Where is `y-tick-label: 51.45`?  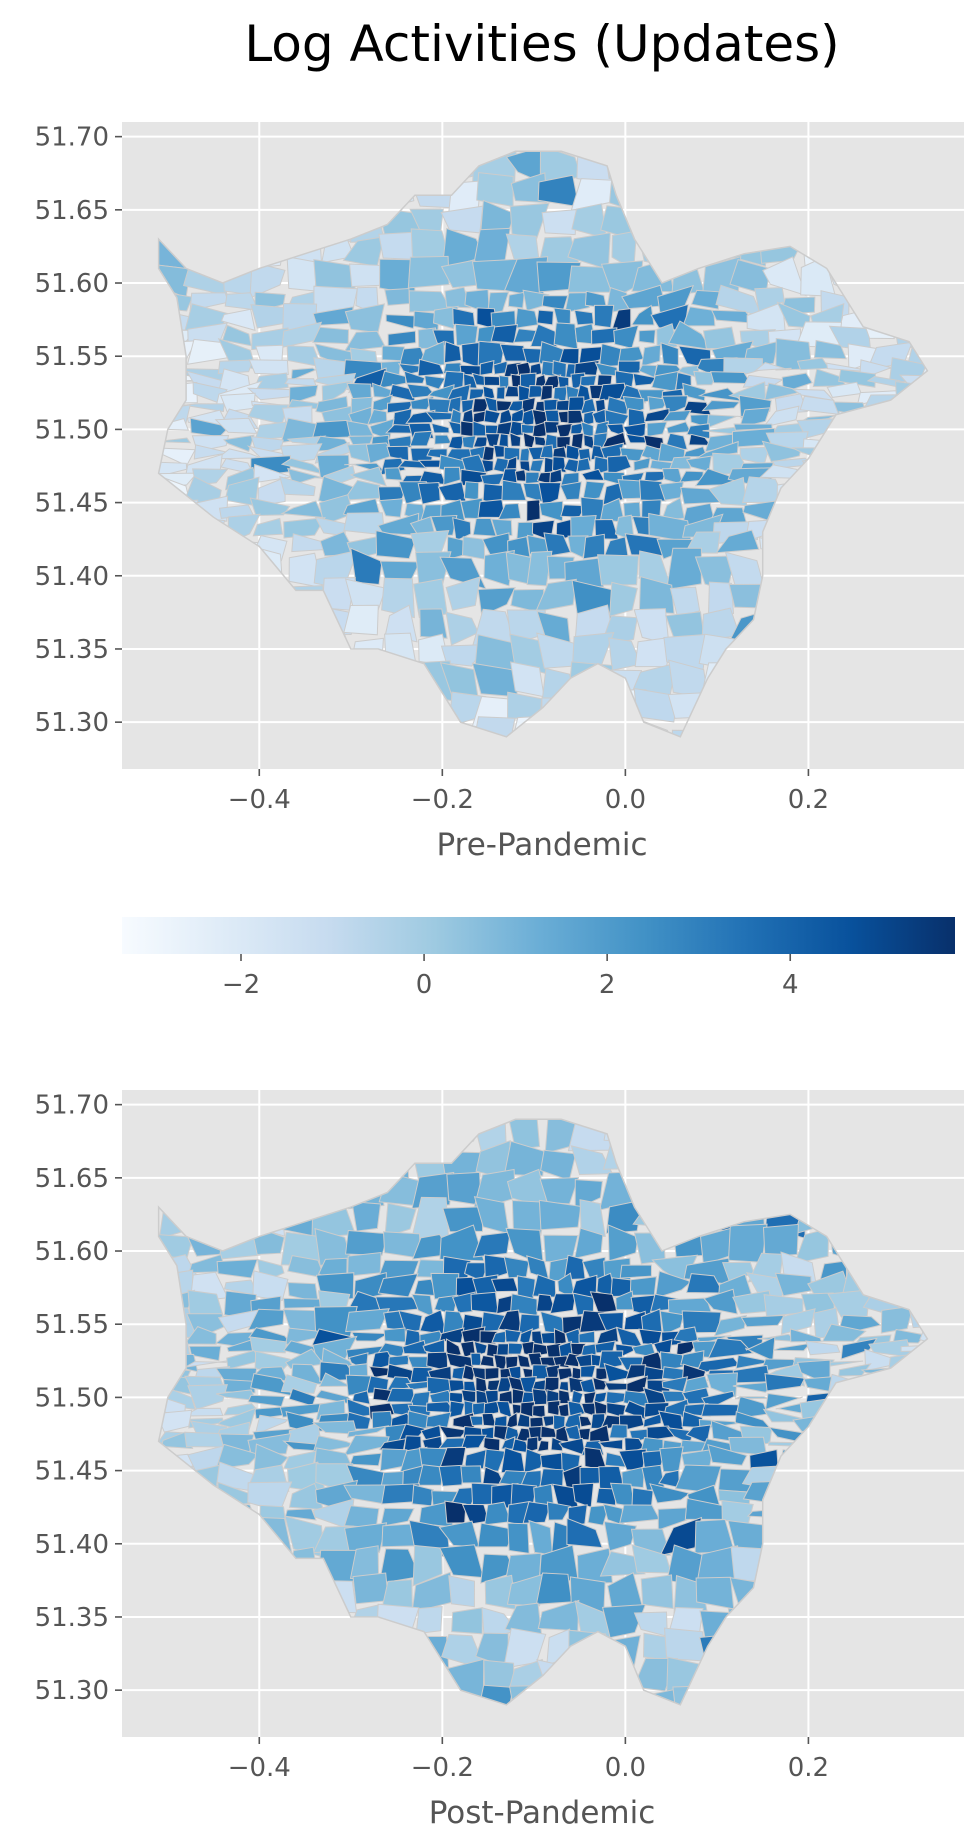 y-tick-label: 51.45 is located at coordinates (72, 1472).